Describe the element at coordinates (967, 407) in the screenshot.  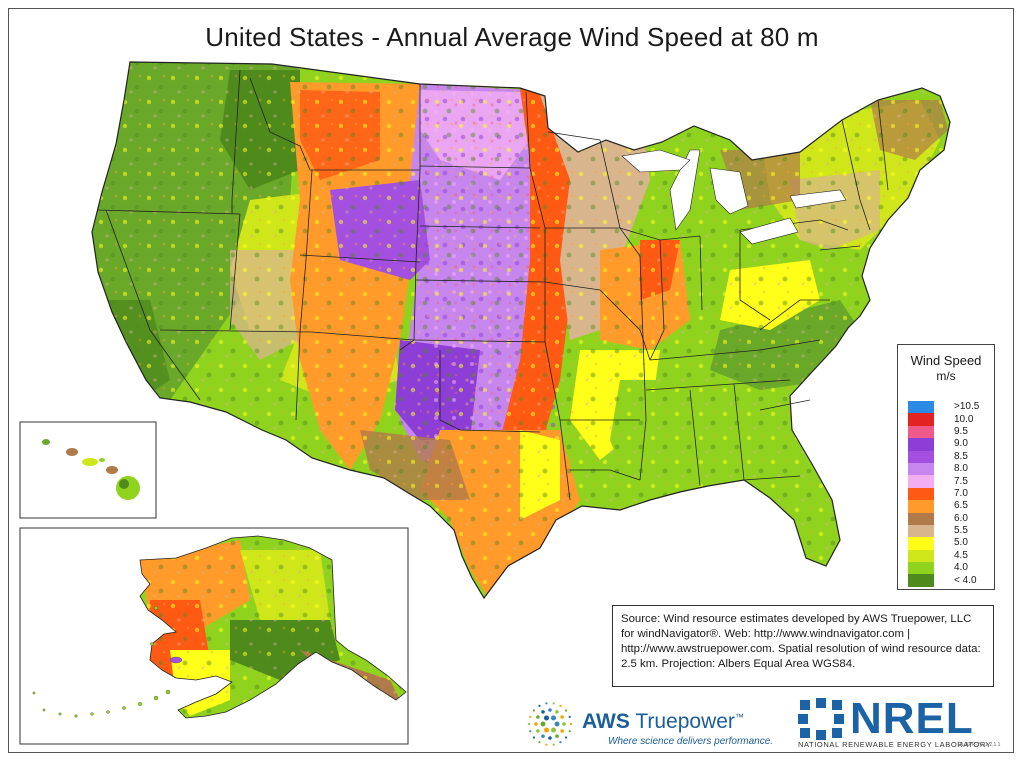
I see `legend-label: >10.5` at that location.